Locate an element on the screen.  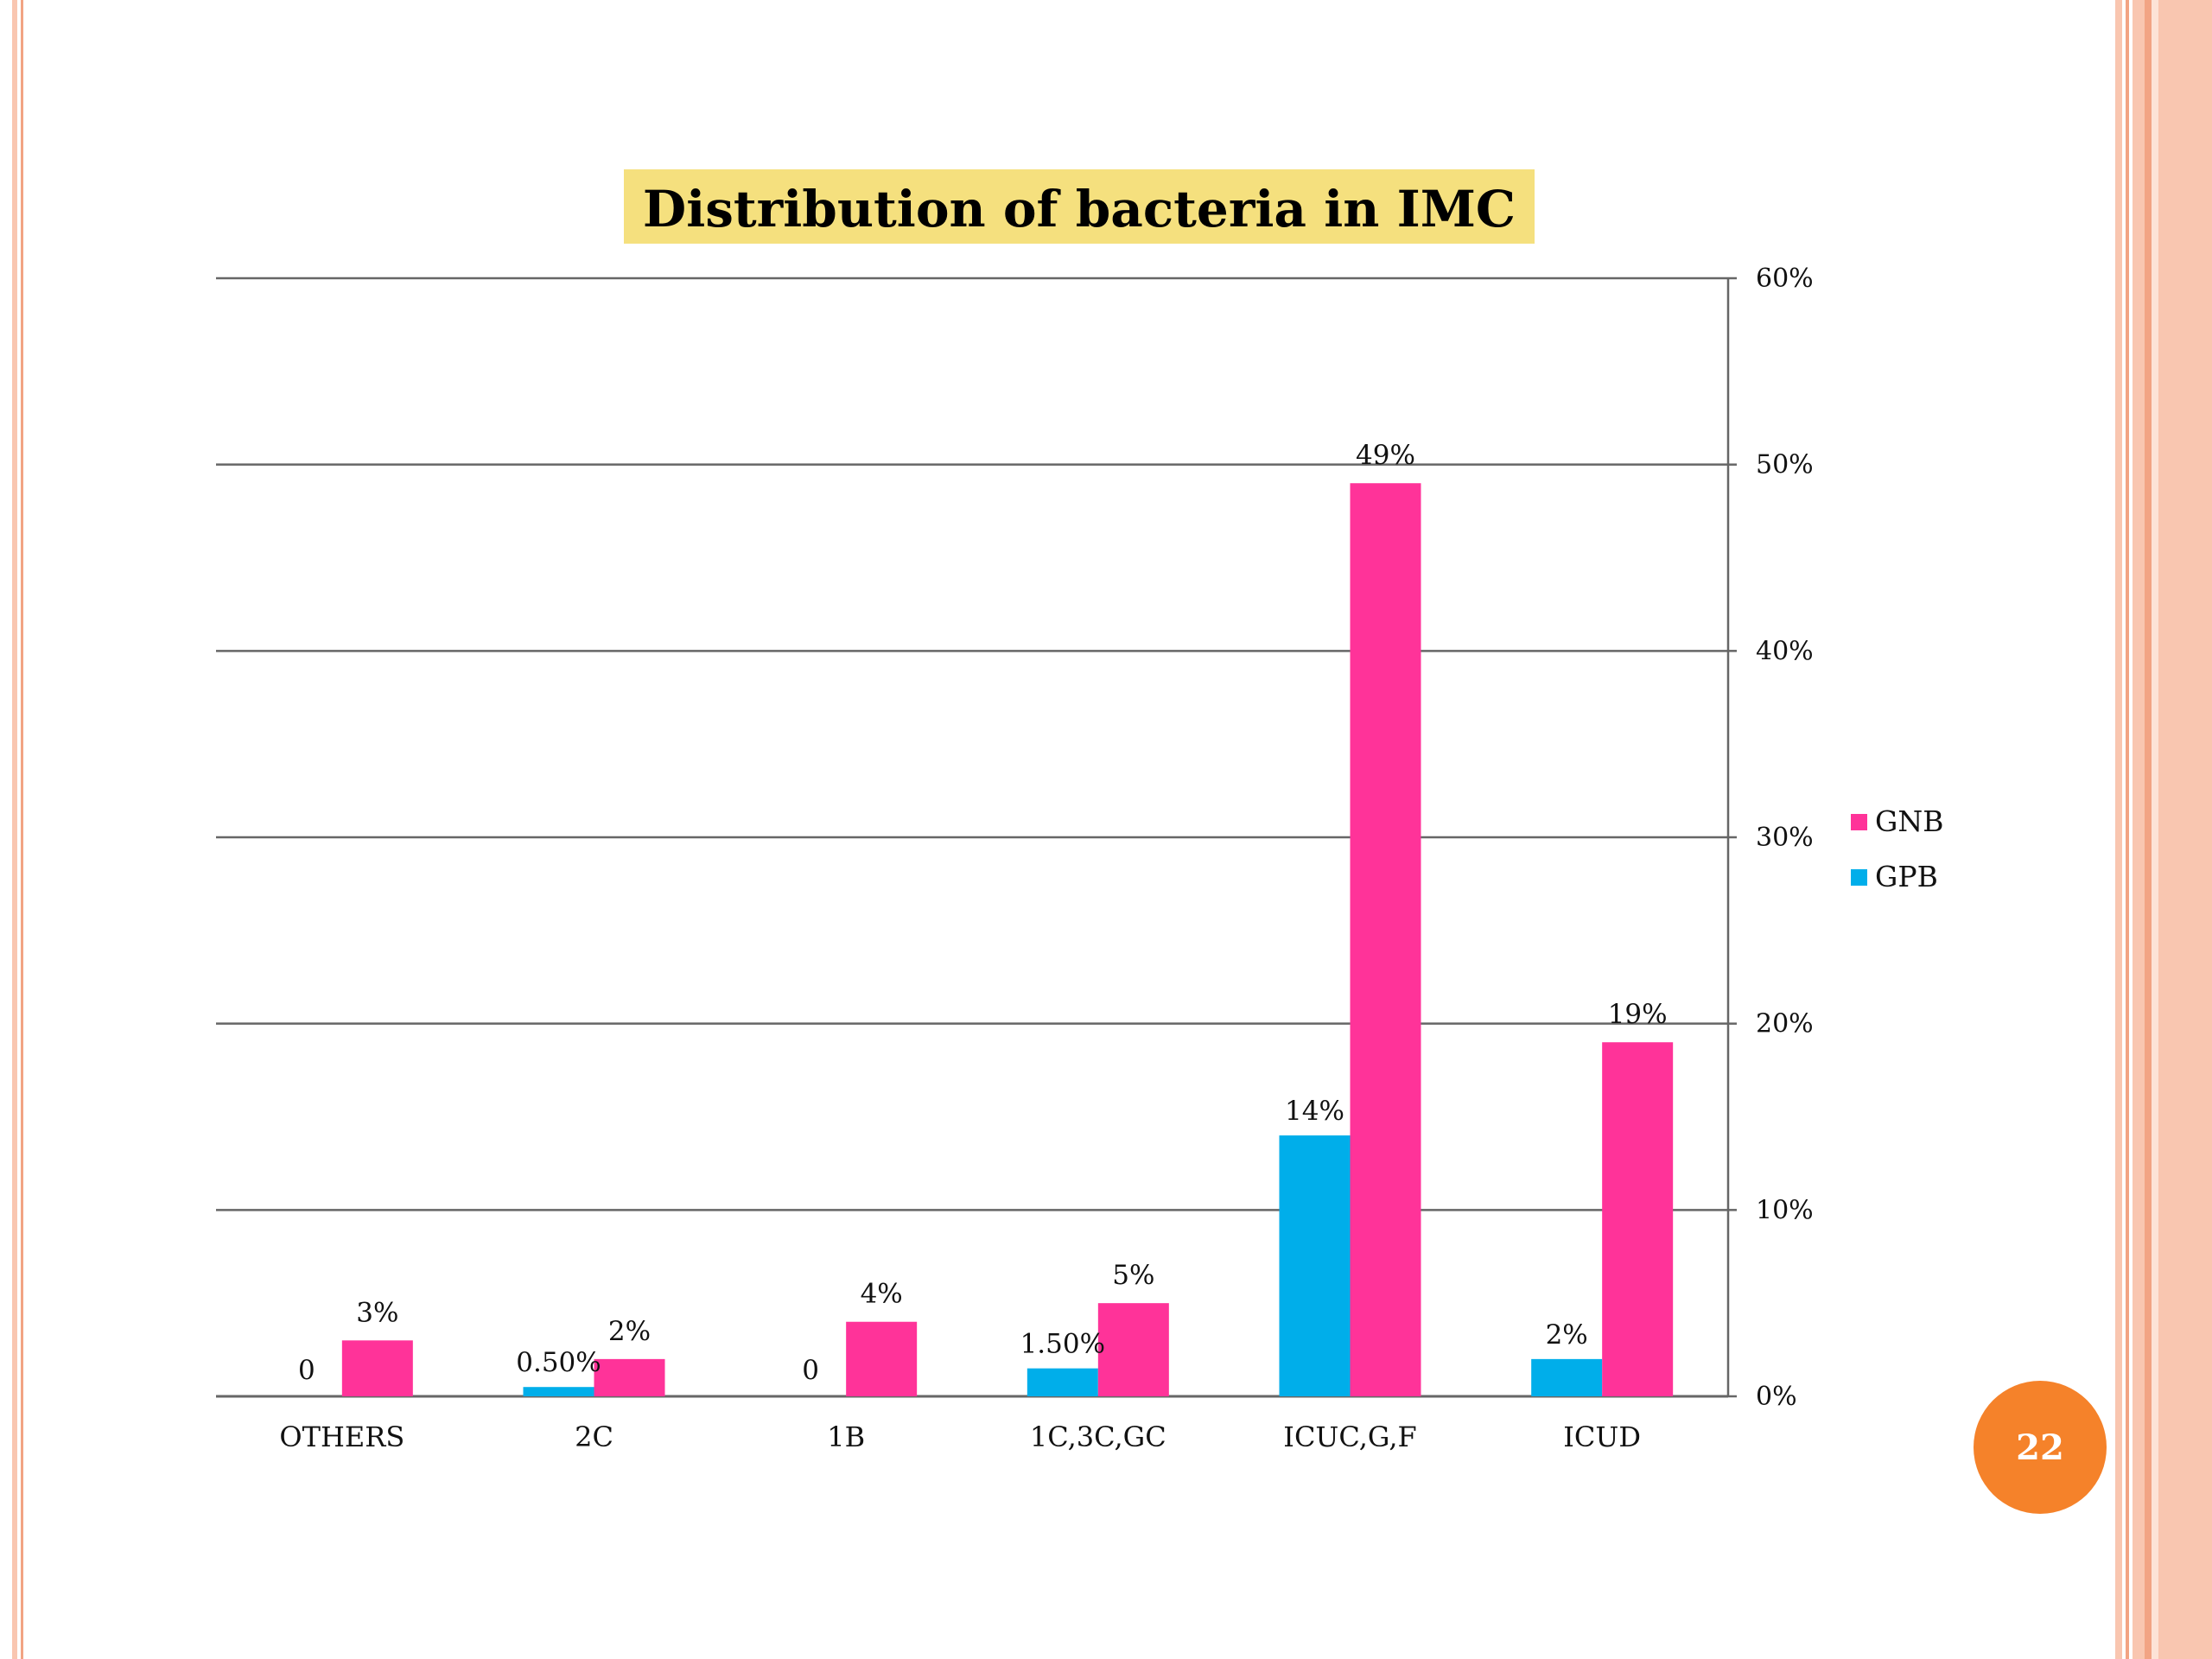
y-tick-label: 50% is located at coordinates (1785, 465).